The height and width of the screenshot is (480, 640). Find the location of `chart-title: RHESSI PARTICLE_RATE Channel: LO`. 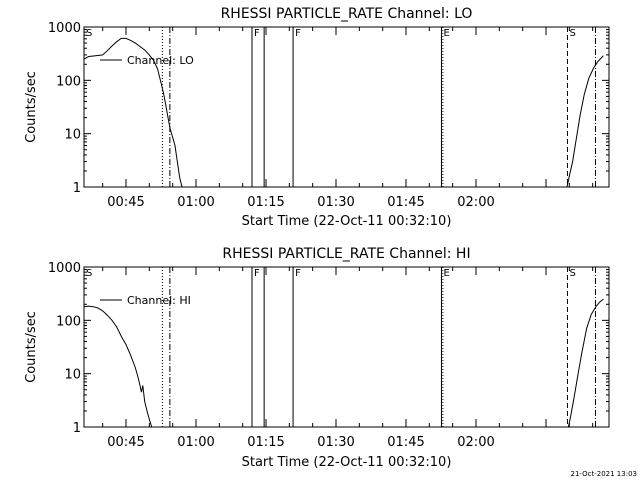

chart-title: RHESSI PARTICLE_RATE Channel: LO is located at coordinates (347, 14).